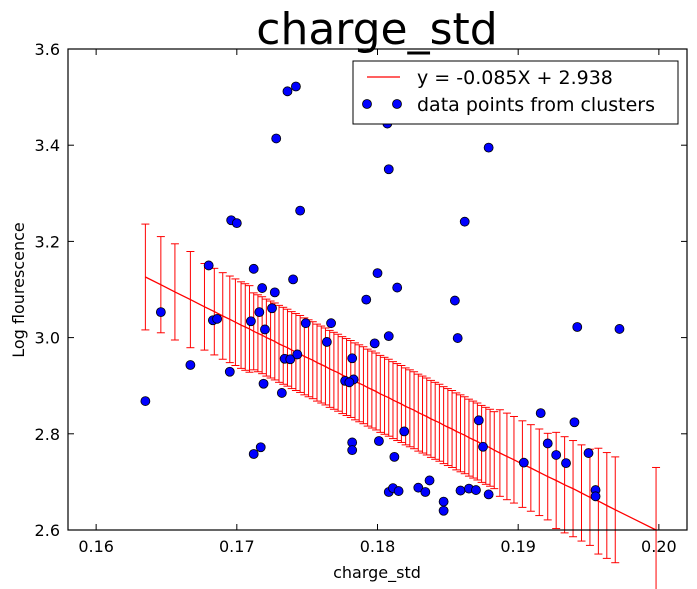  Describe the element at coordinates (515, 78) in the screenshot. I see `legend-label-fit: y = -0.085X + 2.938` at that location.